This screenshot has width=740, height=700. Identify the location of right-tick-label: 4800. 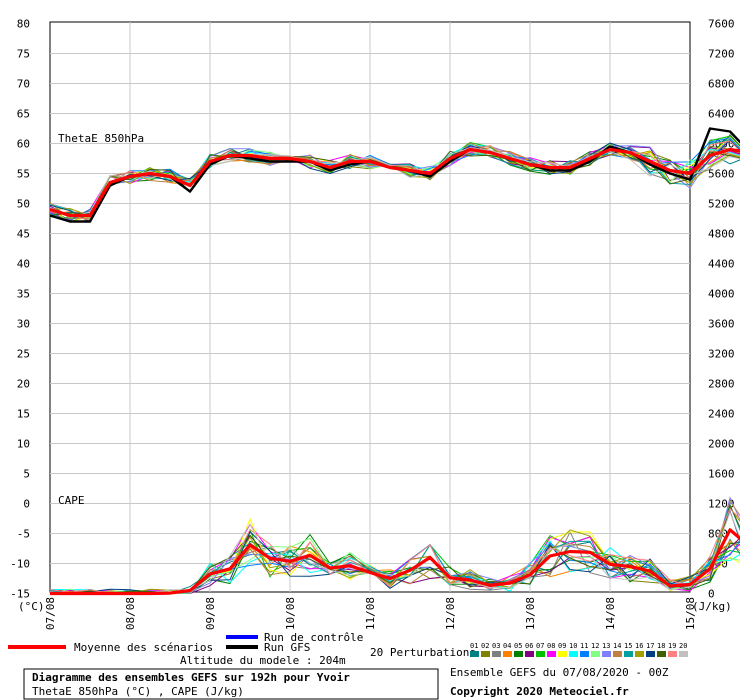
(721, 234).